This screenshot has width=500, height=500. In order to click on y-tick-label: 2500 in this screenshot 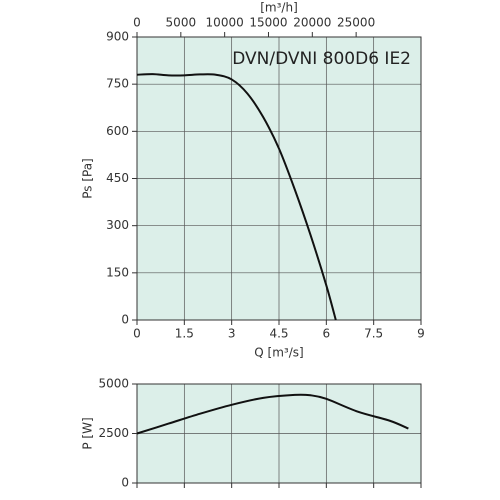, I will do `click(113, 433)`.